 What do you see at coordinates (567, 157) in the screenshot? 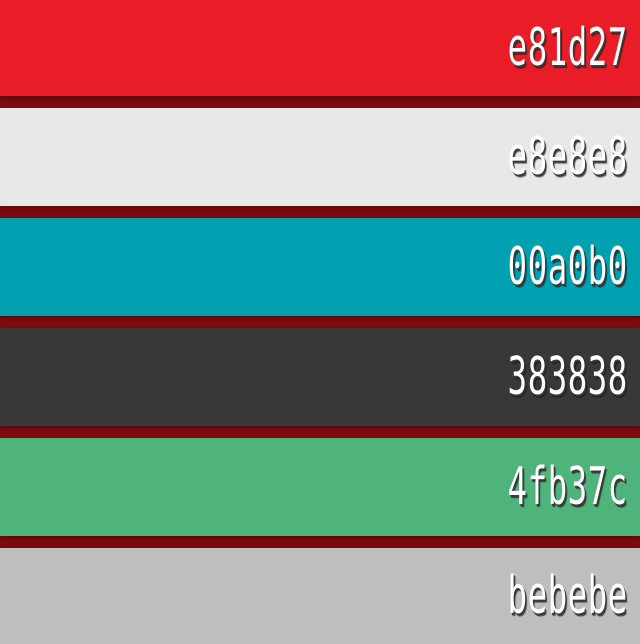
I see `swatch-hex-label: e8e8e8` at bounding box center [567, 157].